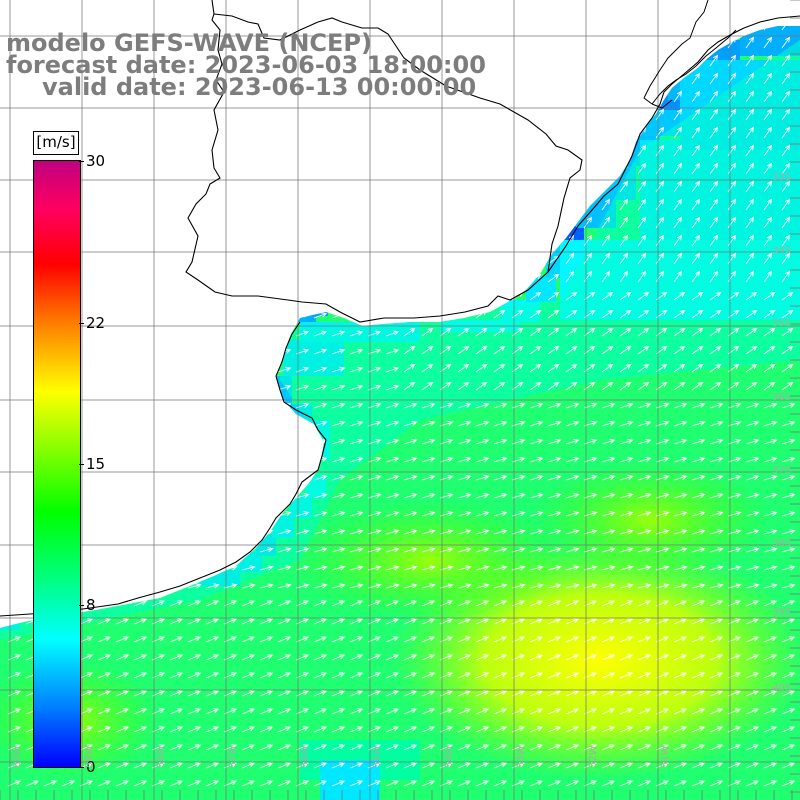  Describe the element at coordinates (81, 767) in the screenshot. I see `colorbar-tick-mark` at that location.